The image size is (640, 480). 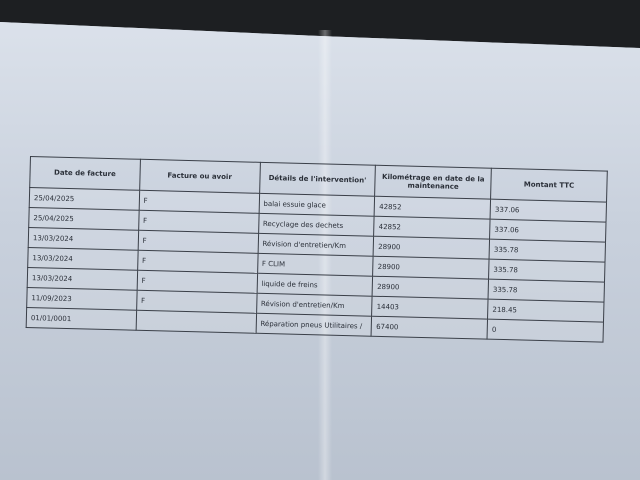 What do you see at coordinates (81, 299) in the screenshot?
I see `cell-date: 11/09/2023` at bounding box center [81, 299].